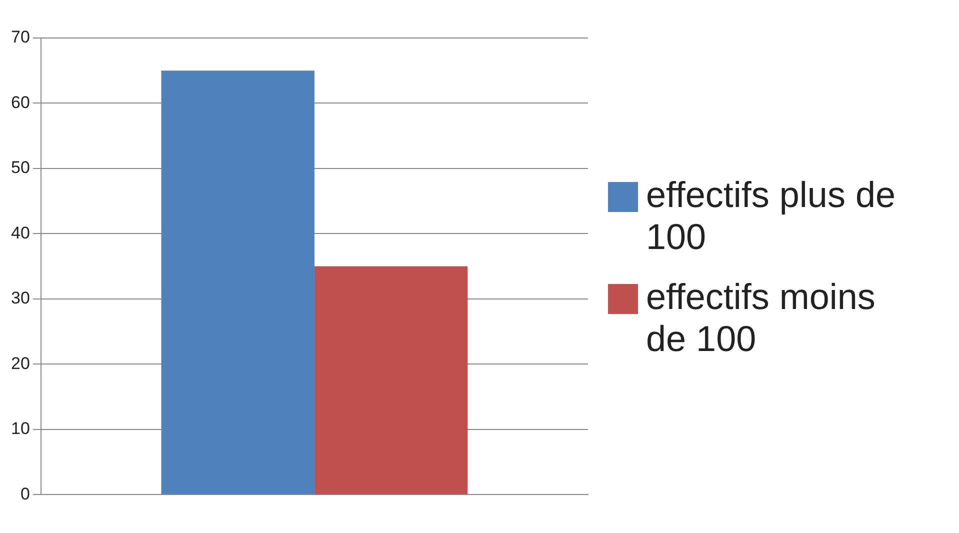 The width and height of the screenshot is (959, 533). What do you see at coordinates (20, 428) in the screenshot?
I see `y-tick-label: 10` at bounding box center [20, 428].